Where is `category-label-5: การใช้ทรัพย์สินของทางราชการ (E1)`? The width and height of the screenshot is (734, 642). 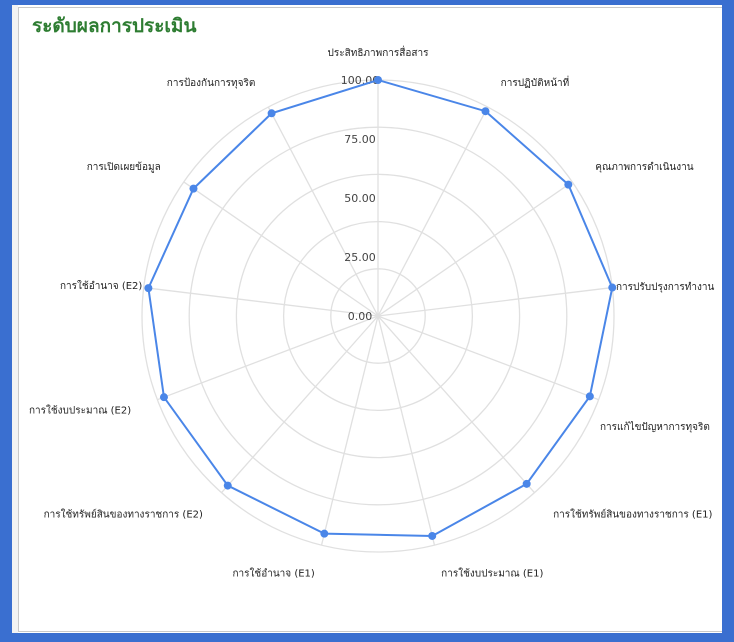 category-label-5: การใช้ทรัพย์สินของทางราชการ (E1) is located at coordinates (632, 515).